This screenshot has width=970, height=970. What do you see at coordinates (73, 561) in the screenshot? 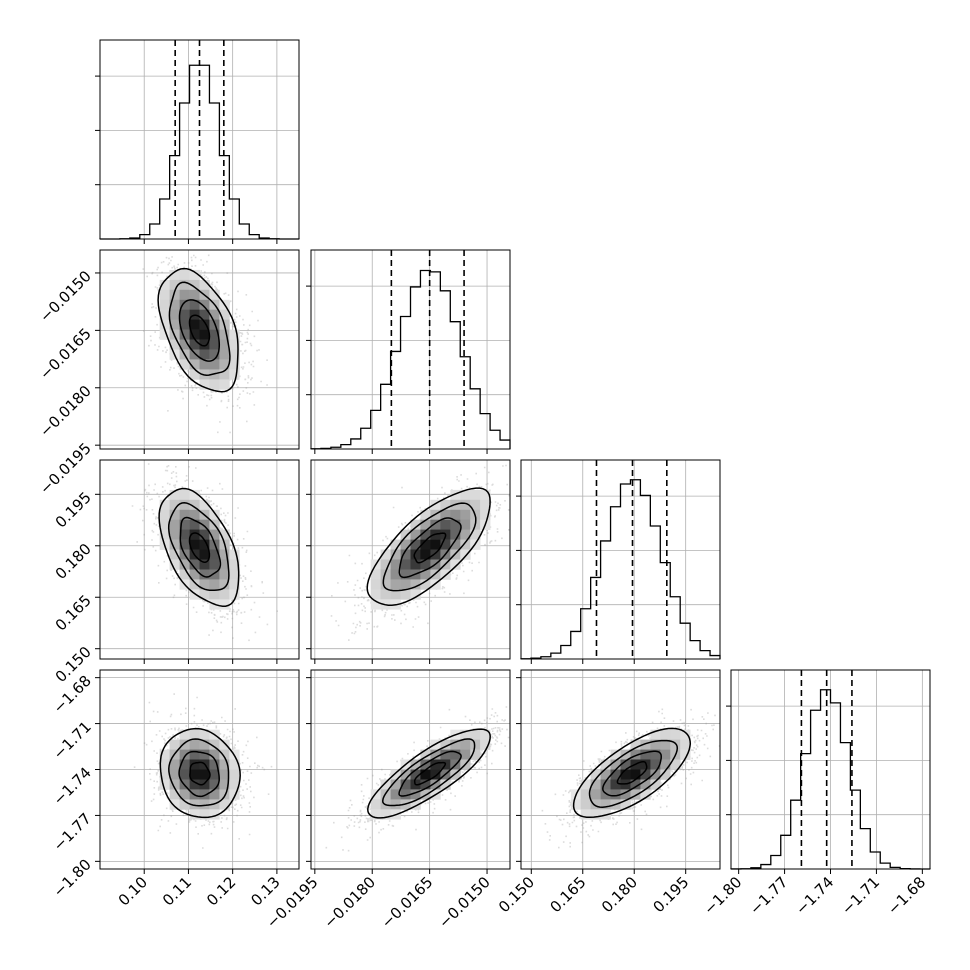
I see `y-tick-label: 0.180` at bounding box center [73, 561].